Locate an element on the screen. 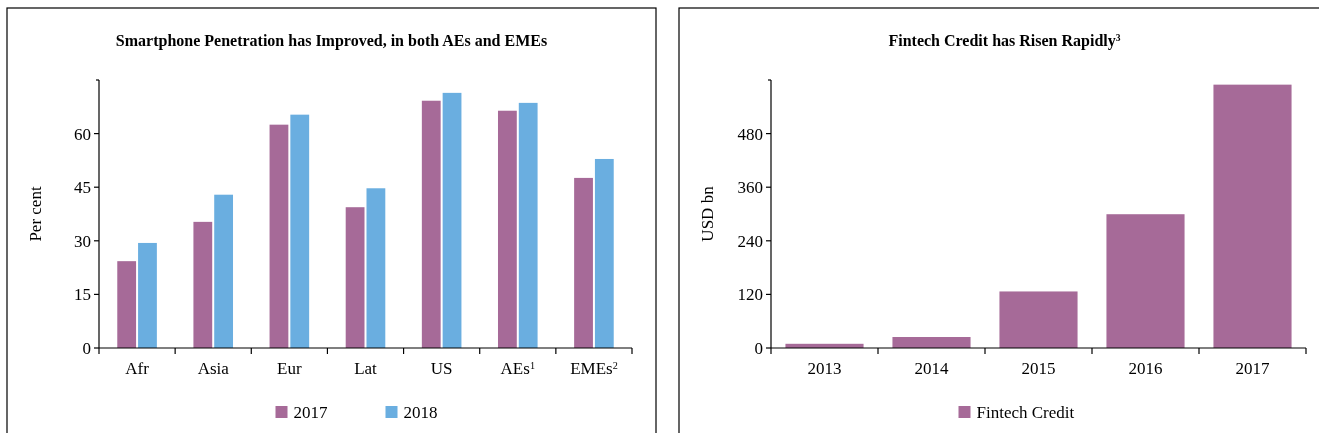  chart-title: Fintech Credit has Risen Rapidly$^{3}$ is located at coordinates (1004, 40).